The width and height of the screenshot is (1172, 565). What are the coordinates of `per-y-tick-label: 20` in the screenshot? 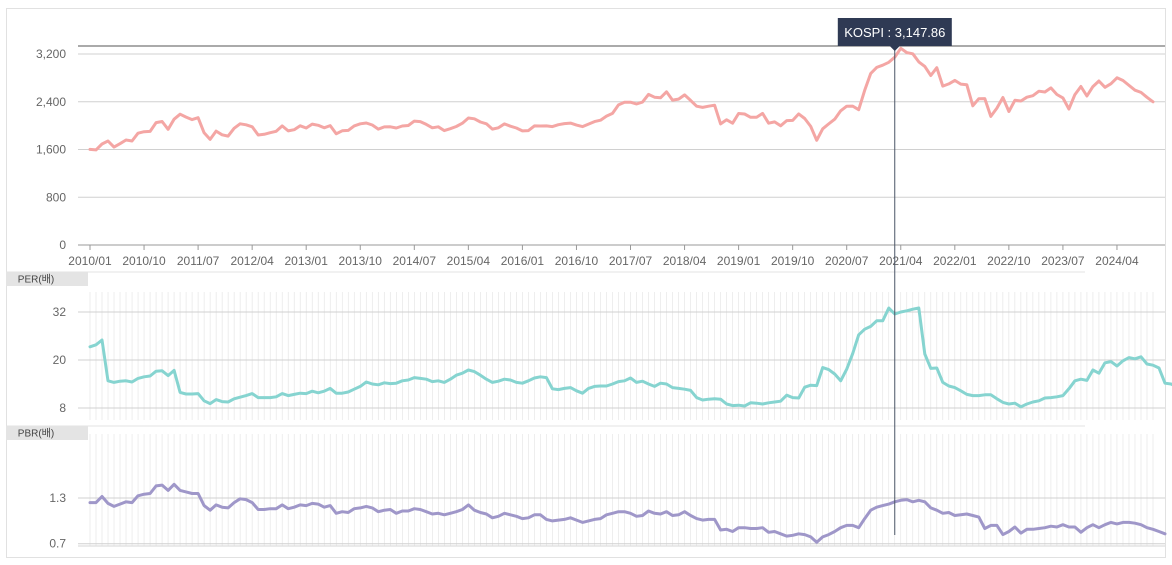 It's located at (60, 360).